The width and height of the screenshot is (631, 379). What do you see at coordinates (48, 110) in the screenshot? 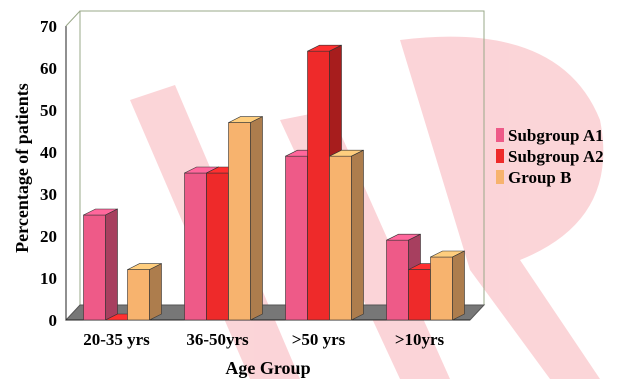
I see `y-tick-label: 50` at bounding box center [48, 110].